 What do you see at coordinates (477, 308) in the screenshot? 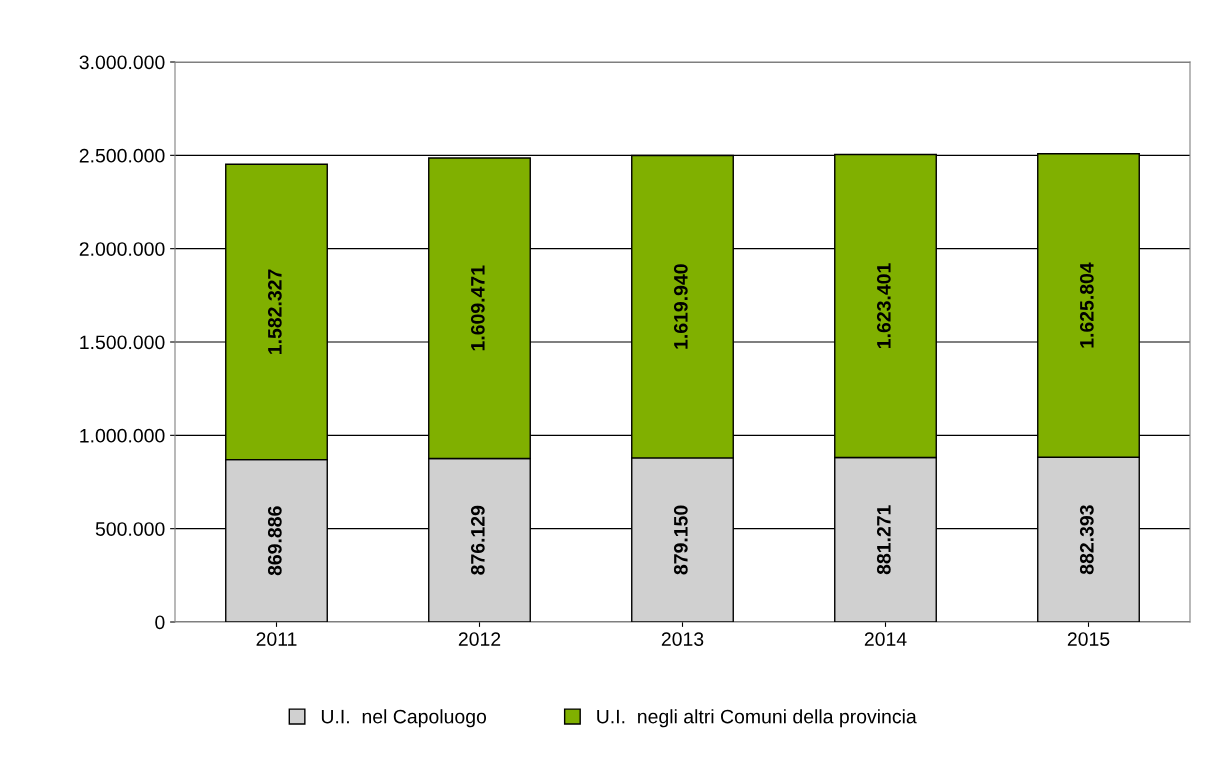
I see `data-label: 1.609.471` at bounding box center [477, 308].